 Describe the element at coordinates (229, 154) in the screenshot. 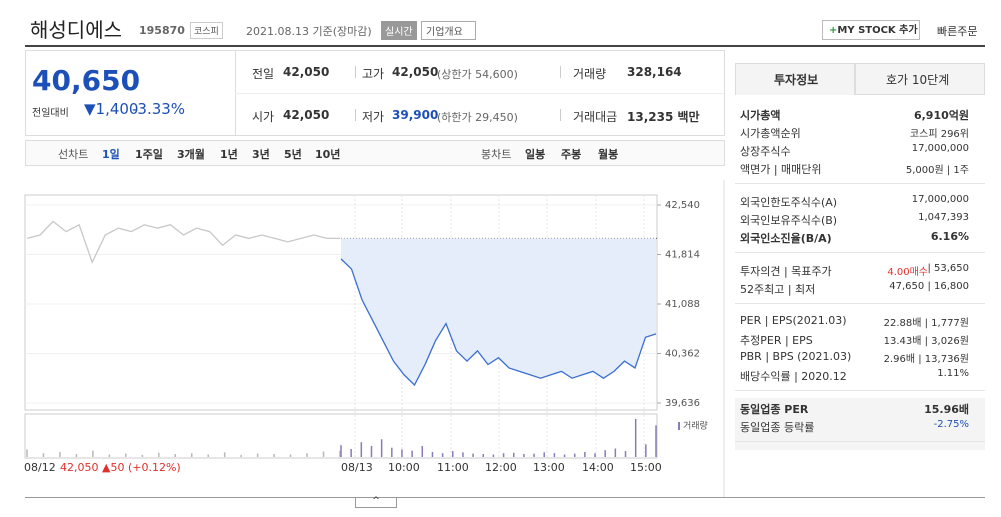

I see `period-tab: 1년` at that location.